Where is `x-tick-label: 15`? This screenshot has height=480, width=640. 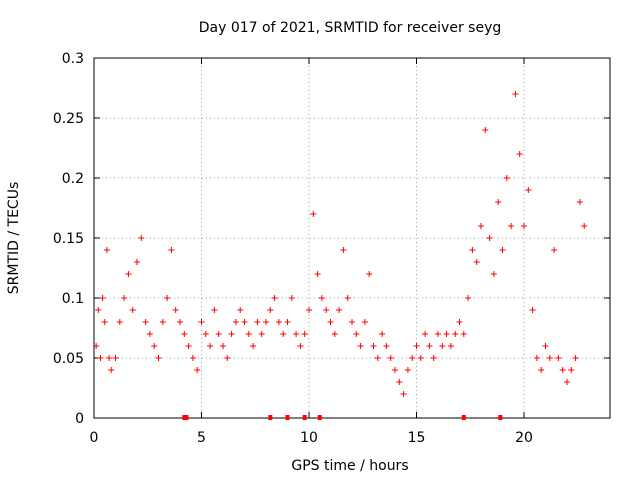
x-tick-label: 15 is located at coordinates (417, 438).